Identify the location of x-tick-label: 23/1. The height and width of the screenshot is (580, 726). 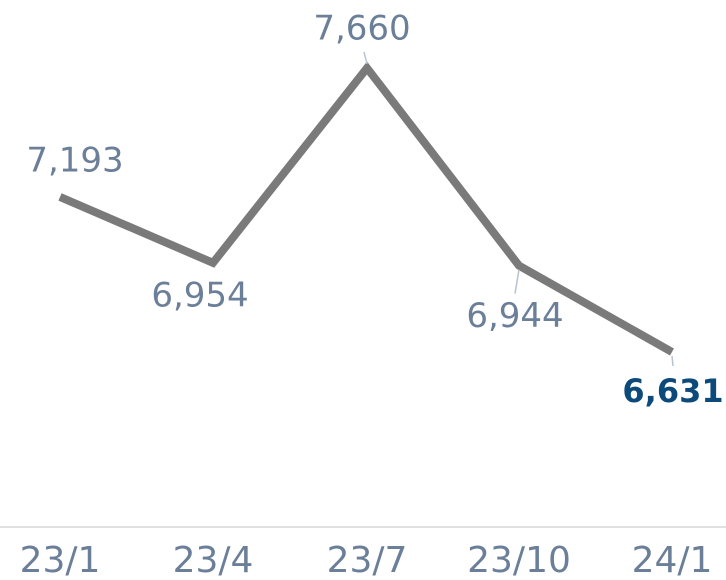
(60, 560).